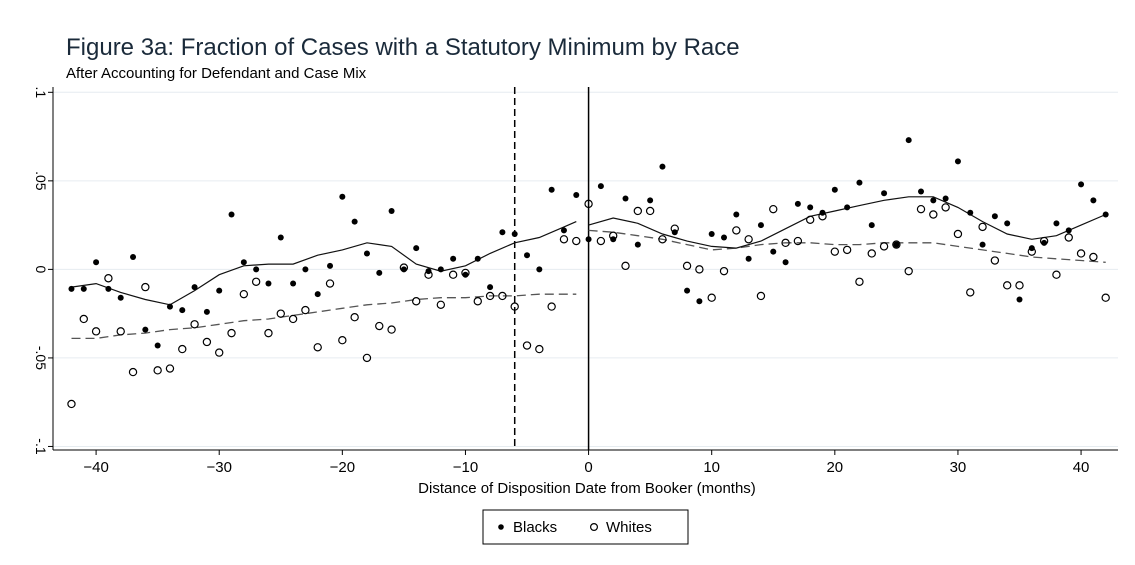  What do you see at coordinates (834, 467) in the screenshot?
I see `x-tick-label: 20` at bounding box center [834, 467].